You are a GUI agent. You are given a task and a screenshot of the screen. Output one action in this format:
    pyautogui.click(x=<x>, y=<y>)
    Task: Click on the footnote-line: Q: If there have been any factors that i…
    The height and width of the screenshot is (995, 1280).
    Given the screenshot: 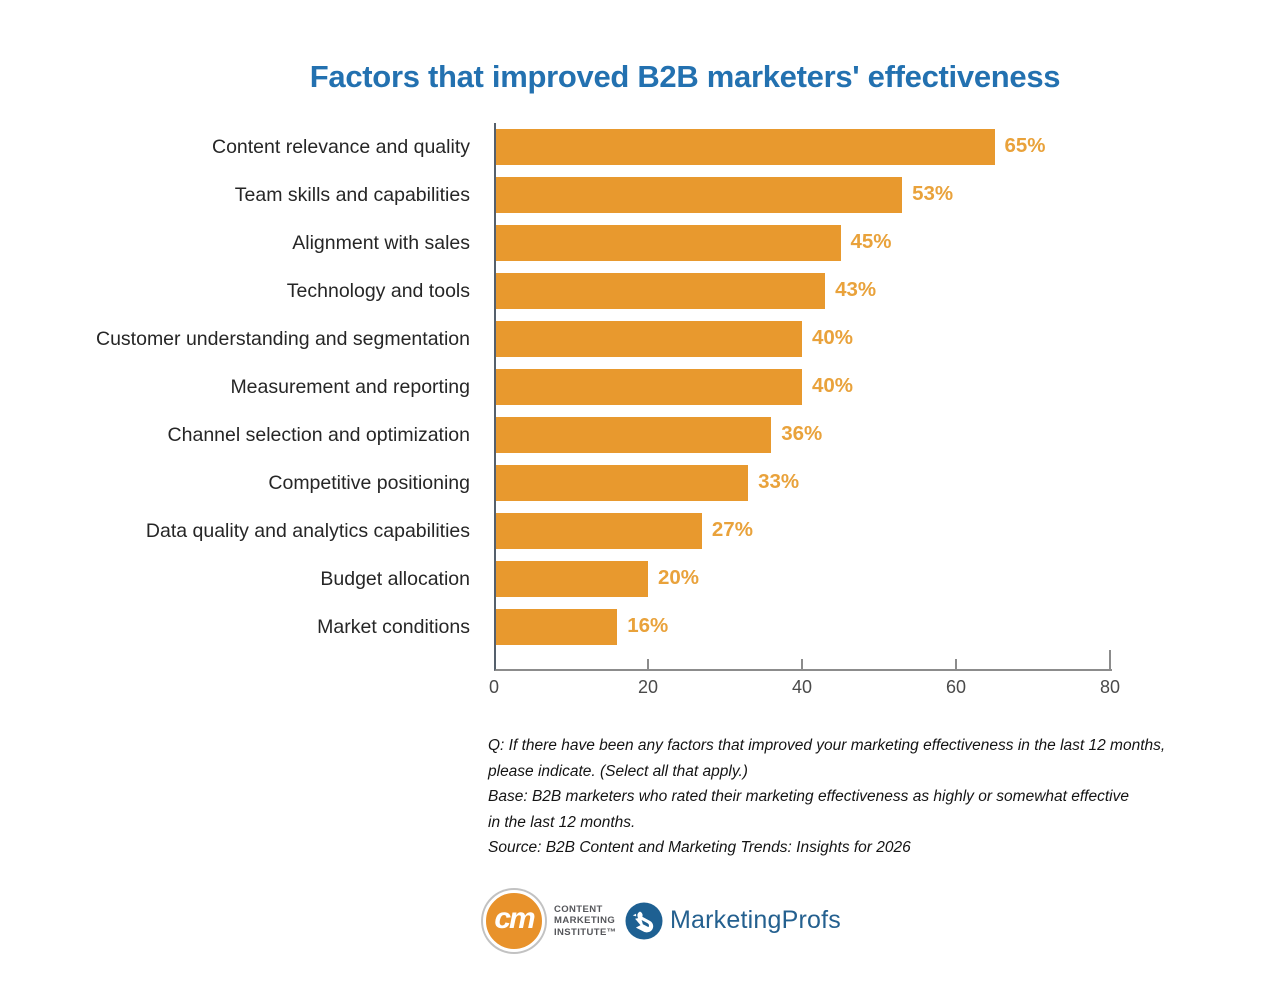 What is the action you would take?
    pyautogui.click(x=827, y=745)
    